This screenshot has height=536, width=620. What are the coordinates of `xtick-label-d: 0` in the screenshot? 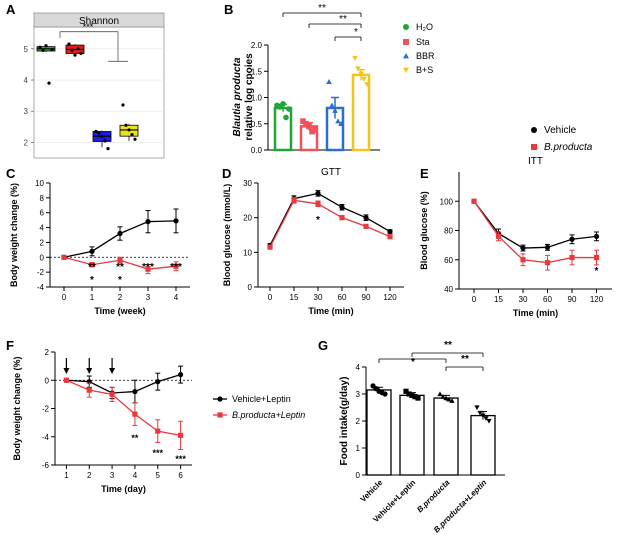 It's located at (270, 297).